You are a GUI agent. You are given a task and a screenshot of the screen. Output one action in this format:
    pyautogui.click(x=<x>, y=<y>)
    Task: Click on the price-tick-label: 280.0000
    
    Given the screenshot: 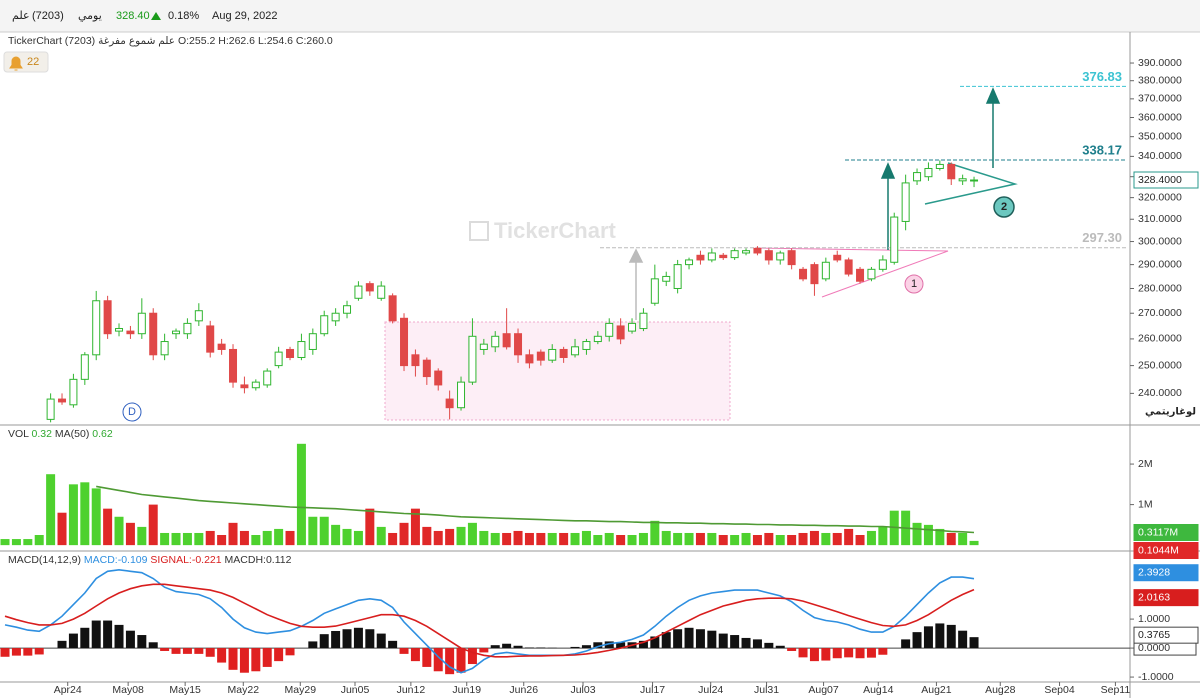 What is the action you would take?
    pyautogui.click(x=1160, y=288)
    